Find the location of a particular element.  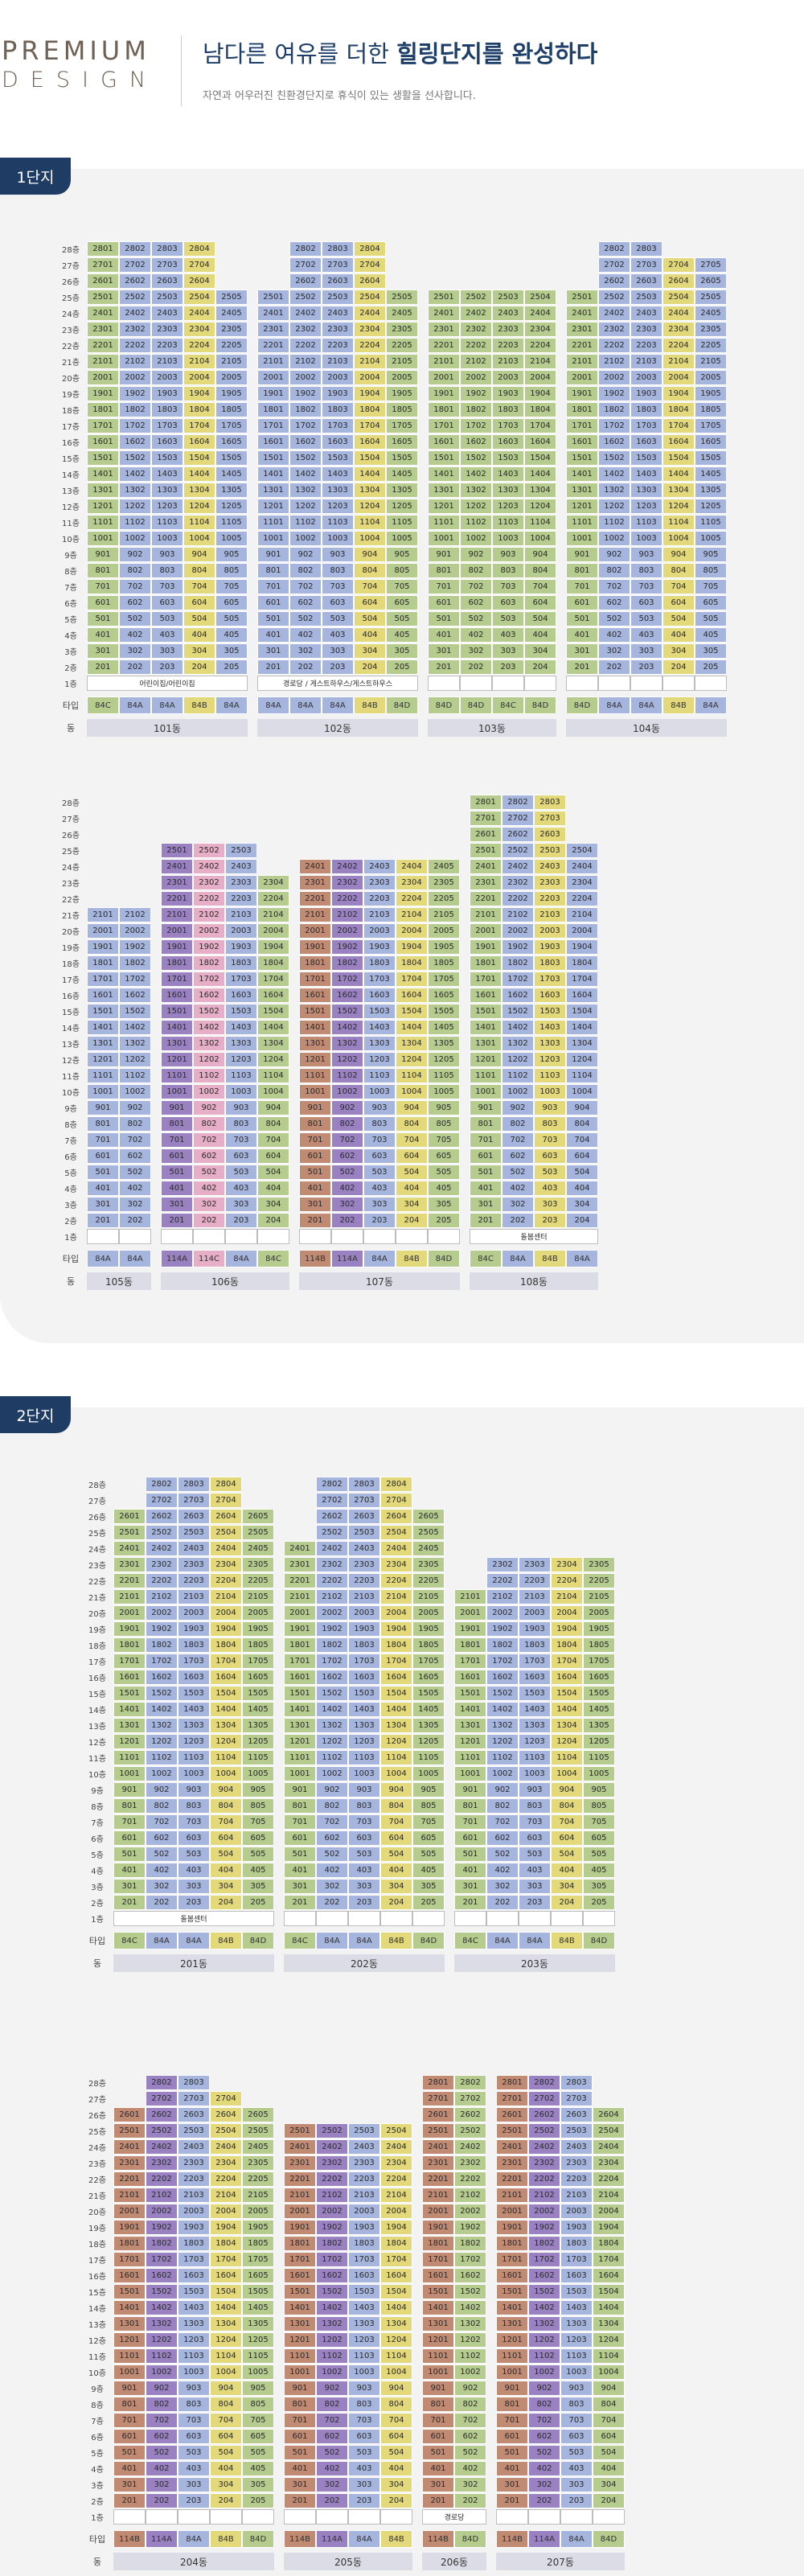

floor-label: 9층 is located at coordinates (97, 1789).